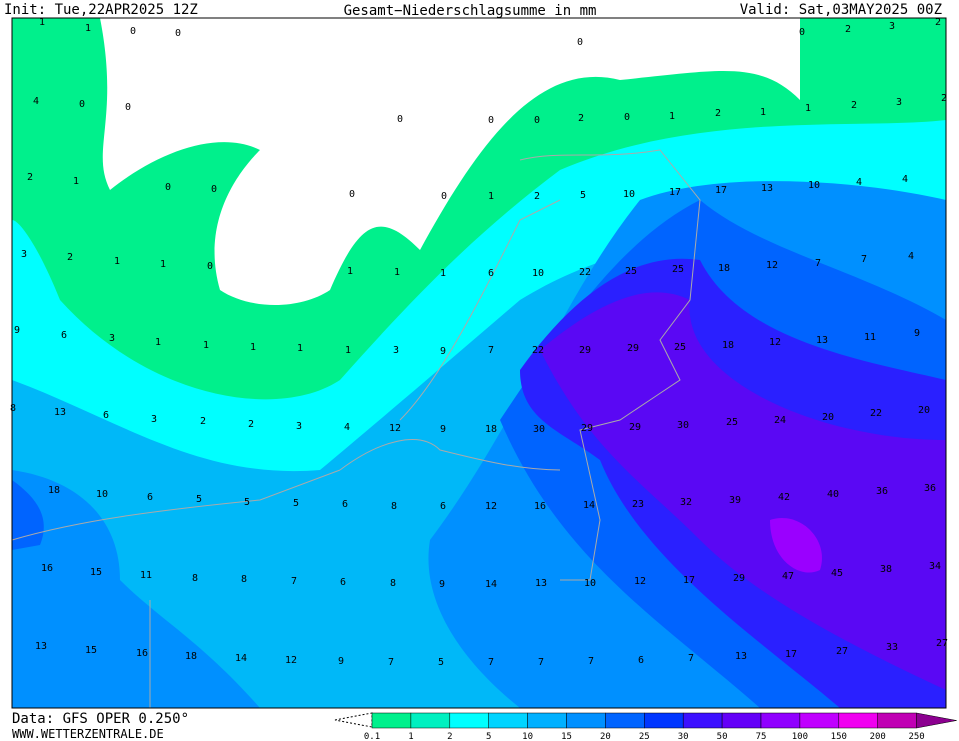 The height and width of the screenshot is (741, 959). I want to click on legend-label: 20, so click(605, 736).